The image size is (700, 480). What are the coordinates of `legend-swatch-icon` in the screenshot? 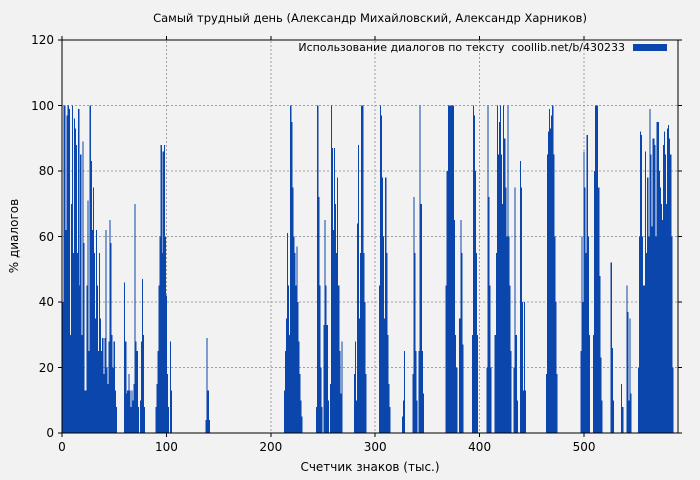 It's located at (650, 47).